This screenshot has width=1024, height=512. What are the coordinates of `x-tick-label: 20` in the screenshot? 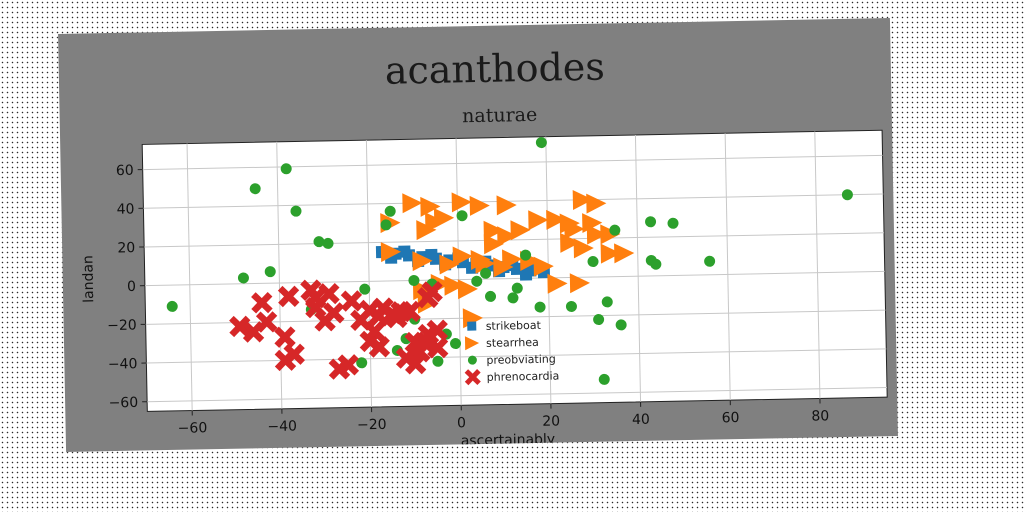 It's located at (551, 421).